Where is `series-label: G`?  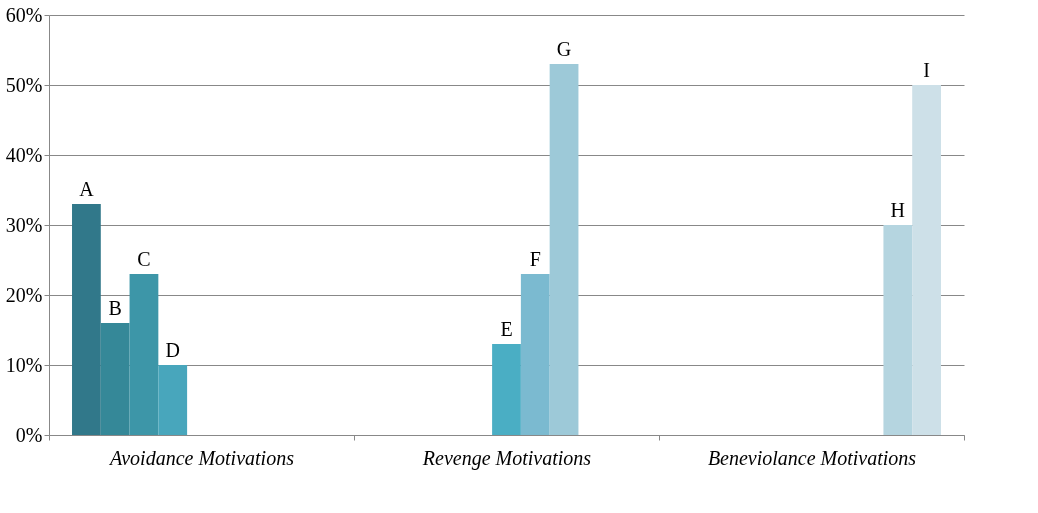 series-label: G is located at coordinates (564, 49).